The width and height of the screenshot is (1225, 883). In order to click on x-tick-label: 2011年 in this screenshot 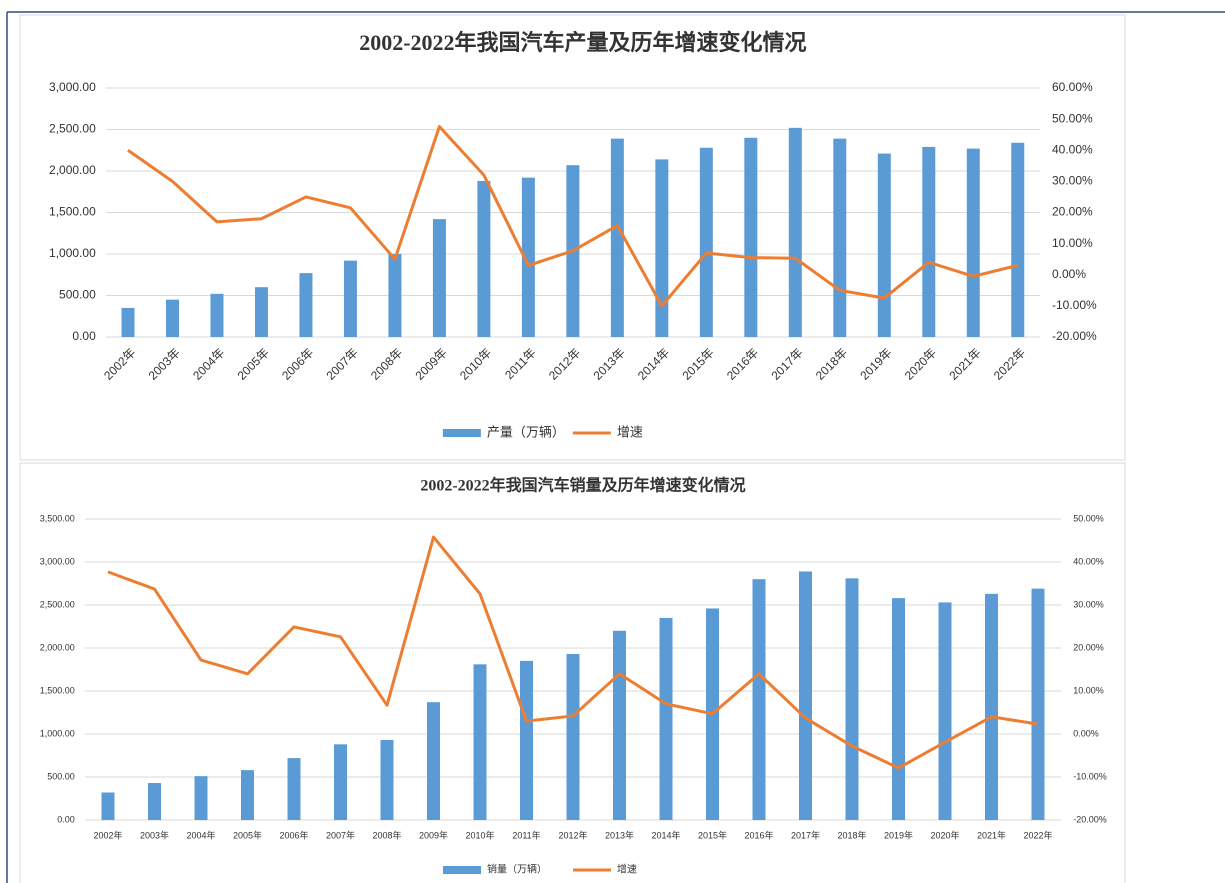, I will do `click(526, 834)`.